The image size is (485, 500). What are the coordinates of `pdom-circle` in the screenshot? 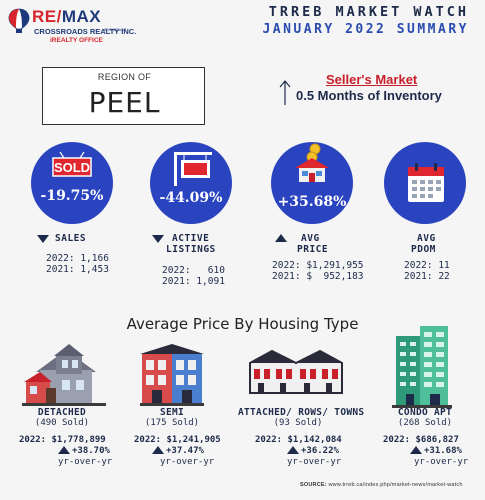 It's located at (425, 183).